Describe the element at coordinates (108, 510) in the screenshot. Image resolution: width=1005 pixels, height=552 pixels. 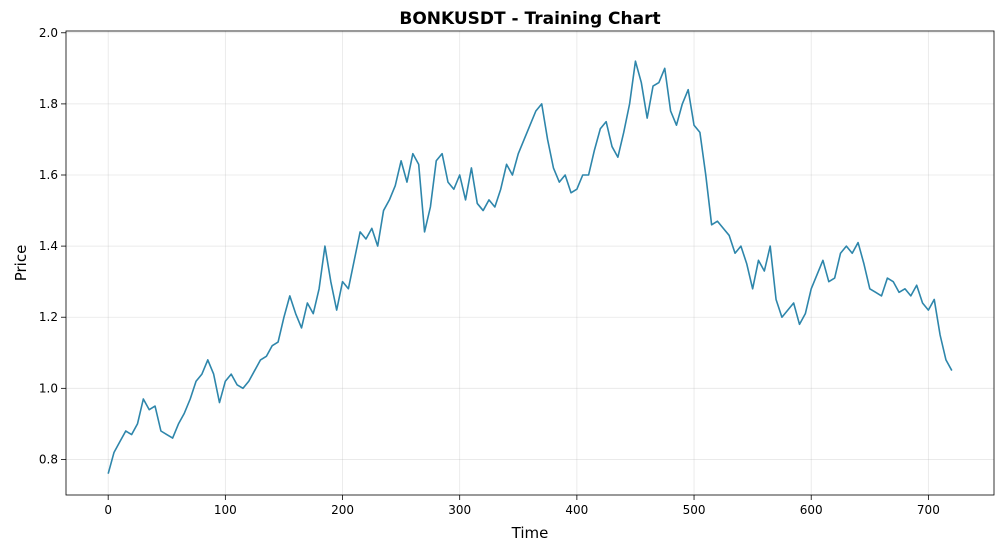
I see `x-tick-label: 0` at that location.